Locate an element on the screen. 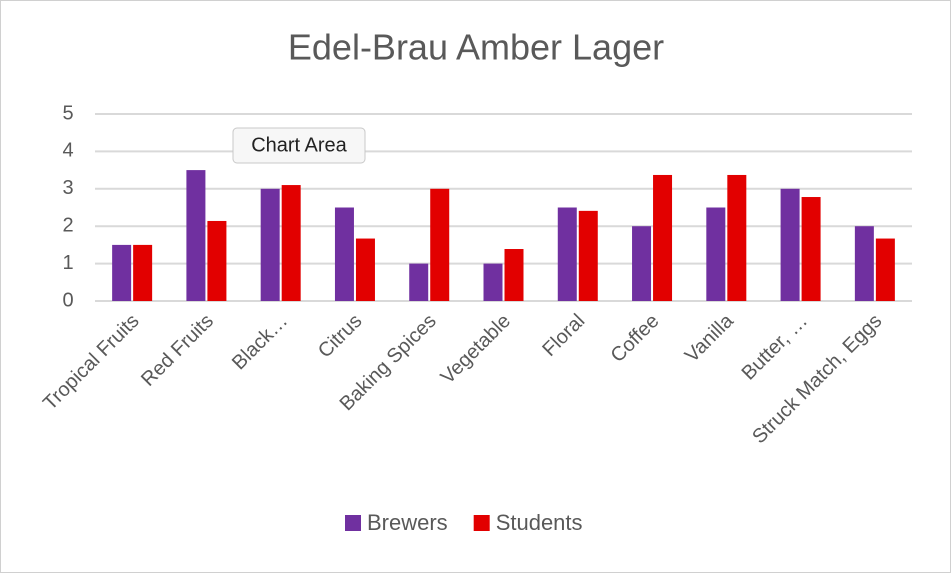  y-tick-label: 3 is located at coordinates (67, 188).